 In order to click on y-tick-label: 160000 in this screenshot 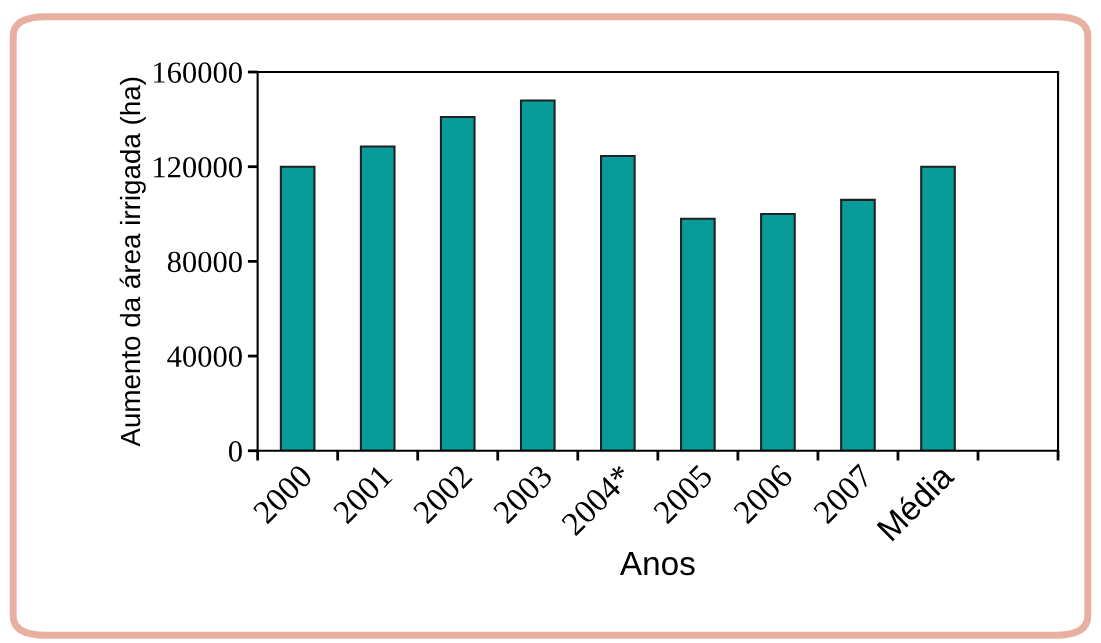, I will do `click(198, 72)`.